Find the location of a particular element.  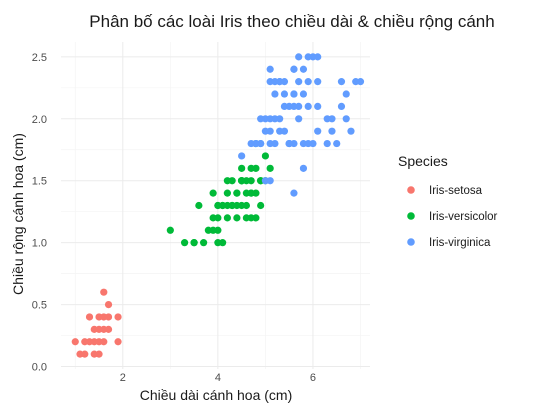

y-tick-label: 1.5 is located at coordinates (39, 182).